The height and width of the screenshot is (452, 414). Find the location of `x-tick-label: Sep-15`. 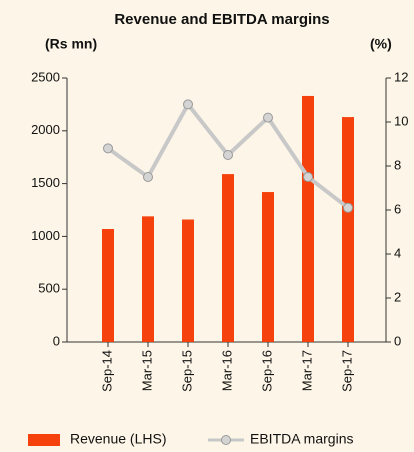

x-tick-label: Sep-15 is located at coordinates (186, 371).